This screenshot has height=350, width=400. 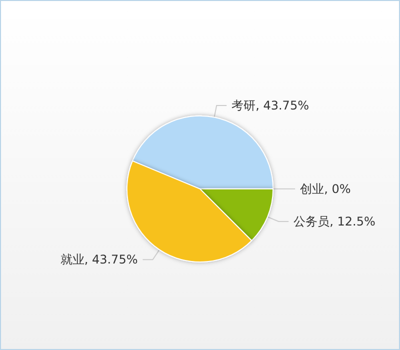 What do you see at coordinates (270, 105) in the screenshot?
I see `slice-label: 考研, 43.75%` at bounding box center [270, 105].